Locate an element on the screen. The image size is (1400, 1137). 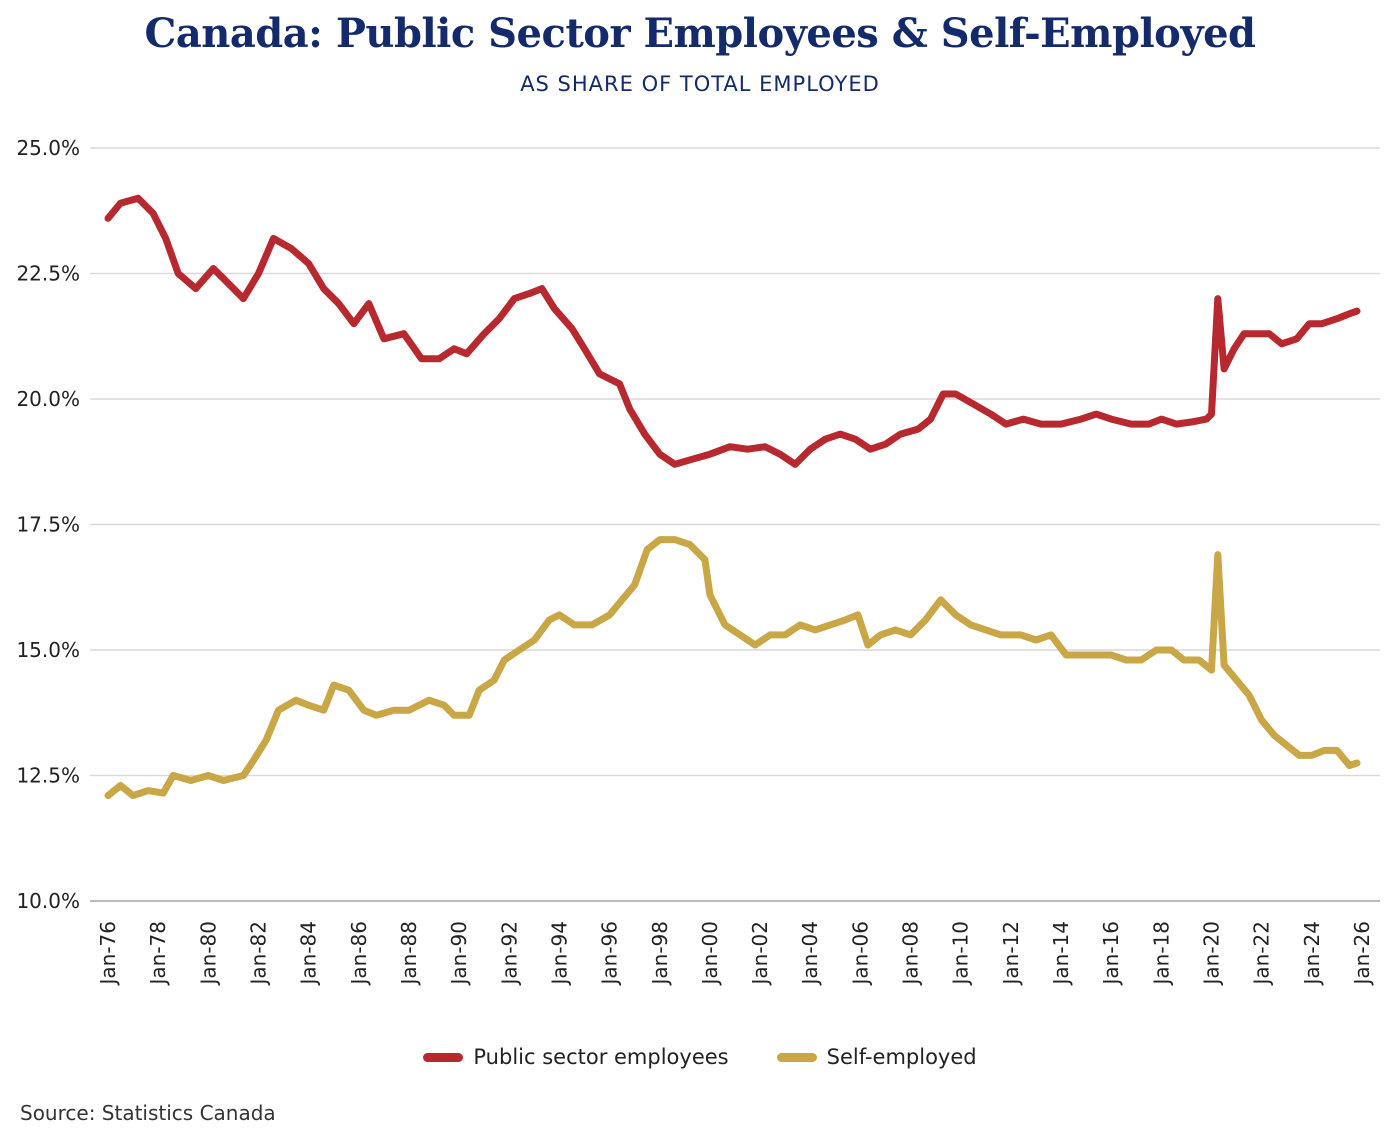
legend: Public sector employees Self-employed is located at coordinates (700, 1057).